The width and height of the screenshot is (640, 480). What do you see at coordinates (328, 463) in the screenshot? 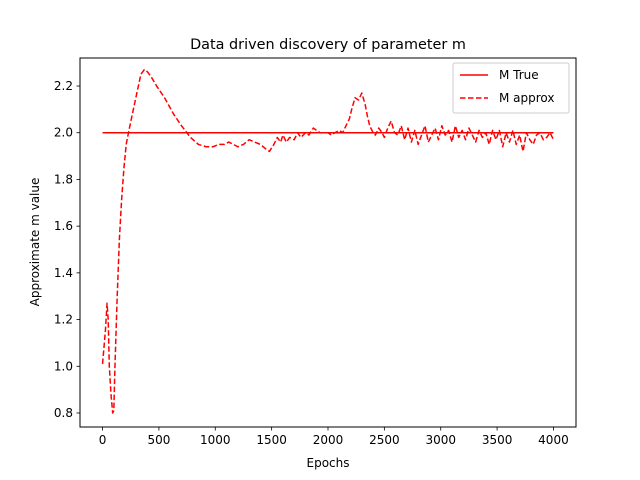
I see `x-axis-label: Epochs` at bounding box center [328, 463].